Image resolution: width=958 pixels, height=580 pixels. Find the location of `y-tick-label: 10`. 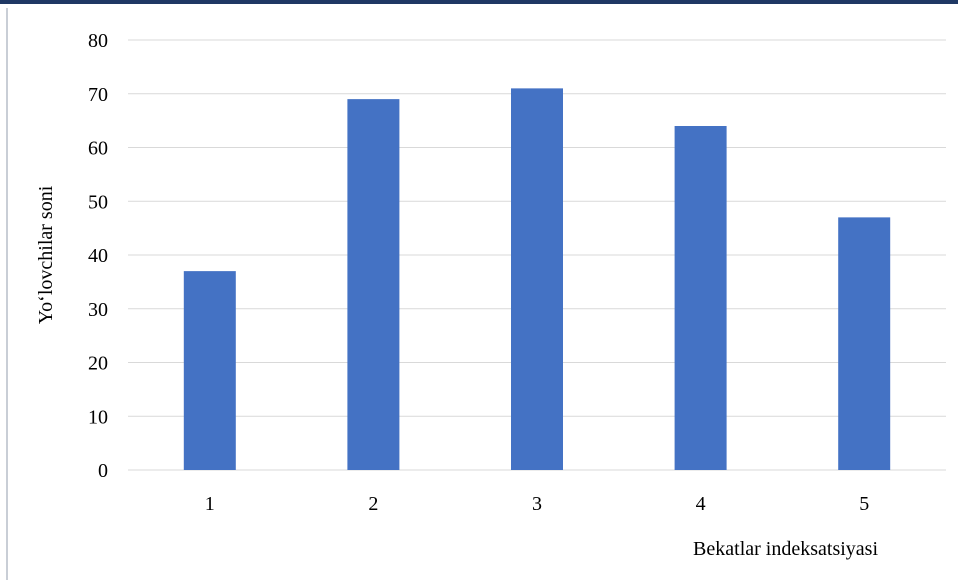

y-tick-label: 10 is located at coordinates (98, 417).